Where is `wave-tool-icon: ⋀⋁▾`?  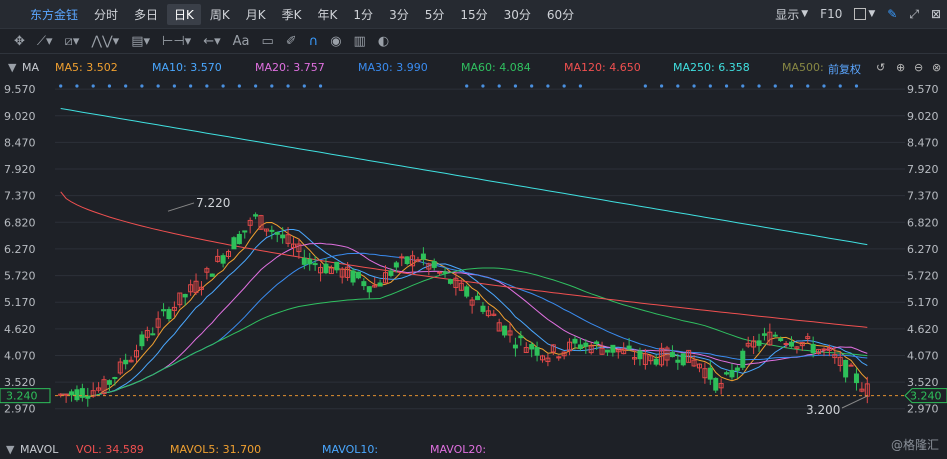 wave-tool-icon: ⋀⋁▾ is located at coordinates (105, 41).